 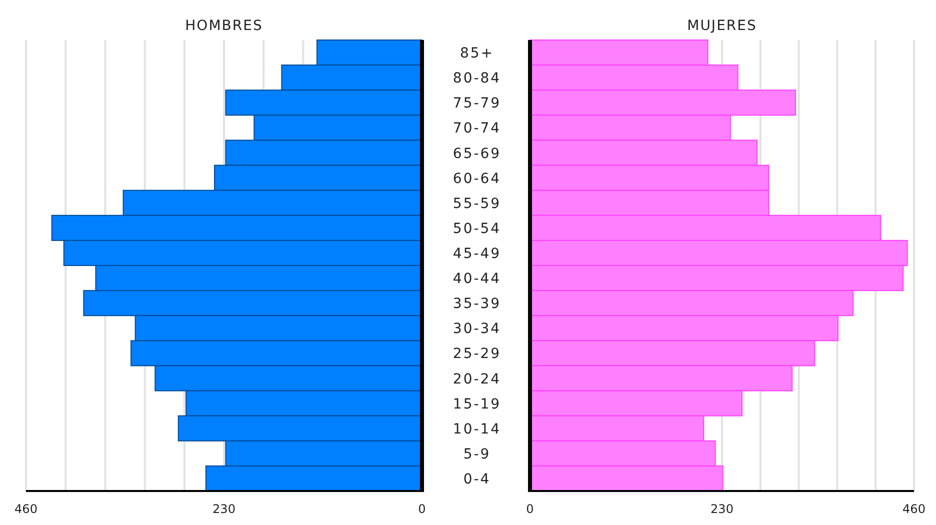 What do you see at coordinates (477, 54) in the screenshot?
I see `y-tick-label: 85+` at bounding box center [477, 54].